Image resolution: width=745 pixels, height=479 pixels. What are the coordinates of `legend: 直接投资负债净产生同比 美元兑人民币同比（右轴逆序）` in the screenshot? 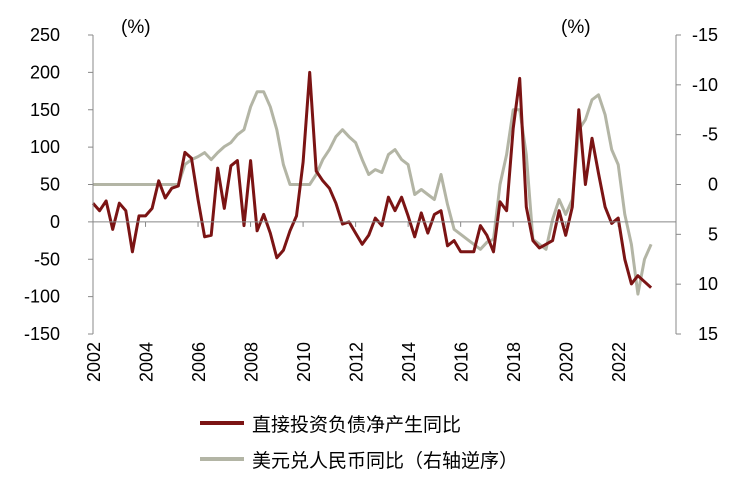 It's located at (359, 441).